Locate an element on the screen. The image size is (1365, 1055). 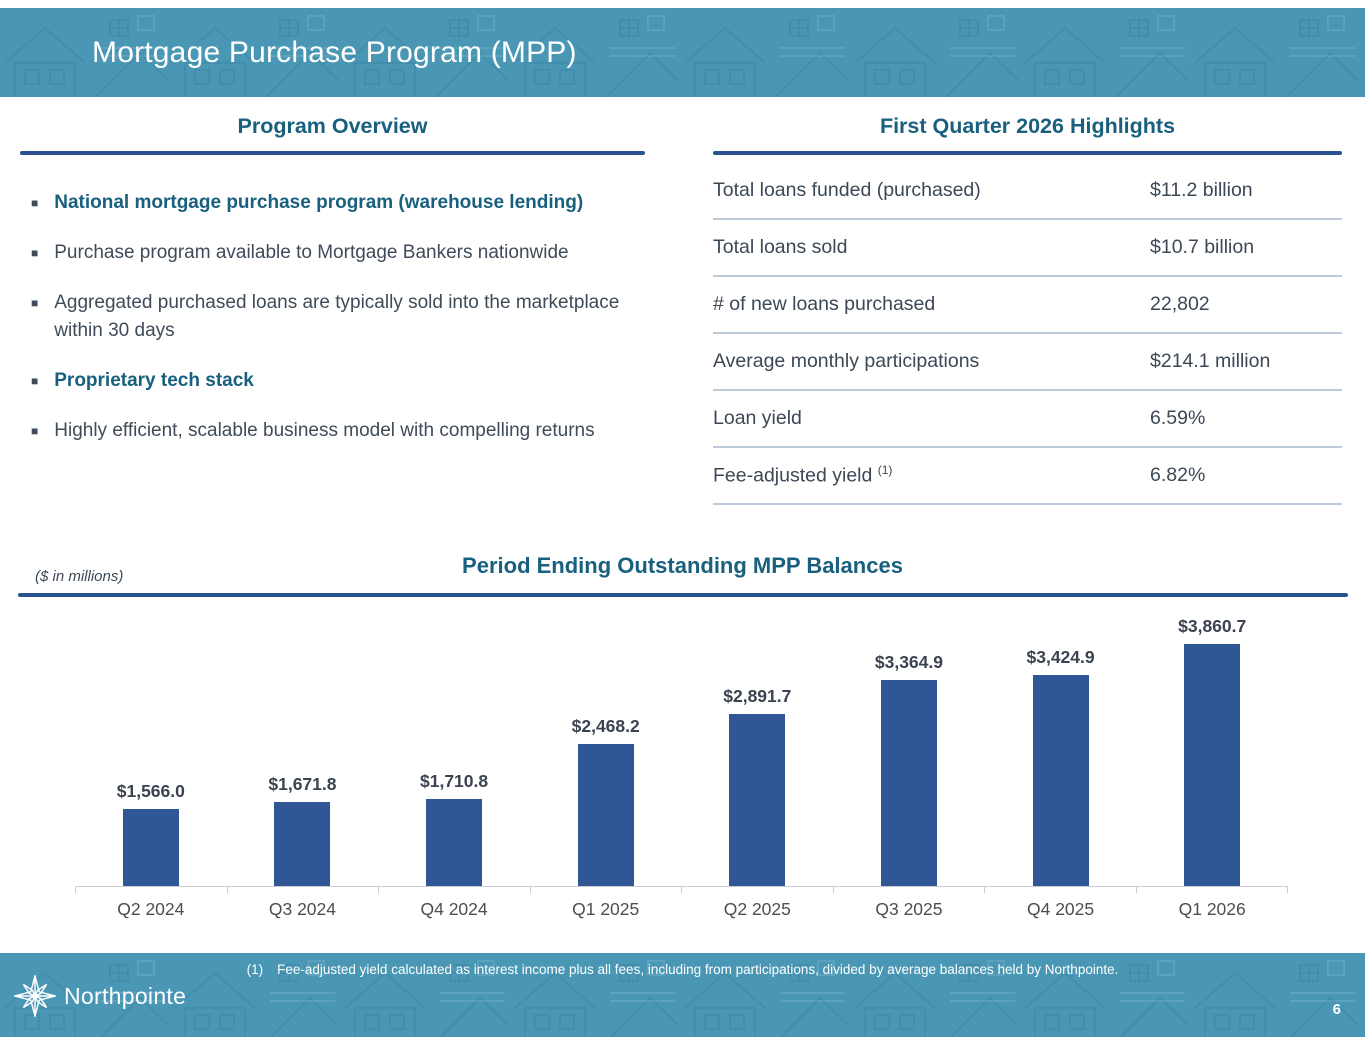
row-label: Total loans funded (purchased) is located at coordinates (847, 190).